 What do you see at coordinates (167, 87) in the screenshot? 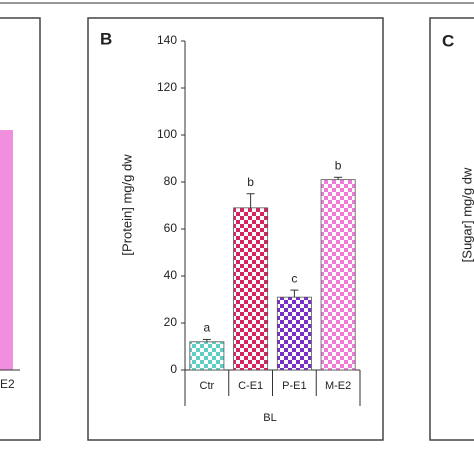
I see `y-tick-label: 120` at bounding box center [167, 87].